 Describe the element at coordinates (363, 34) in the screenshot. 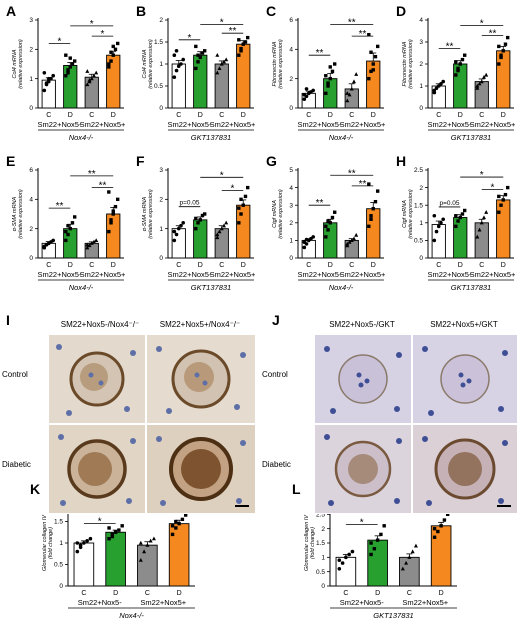

I see `significance-label: **` at that location.